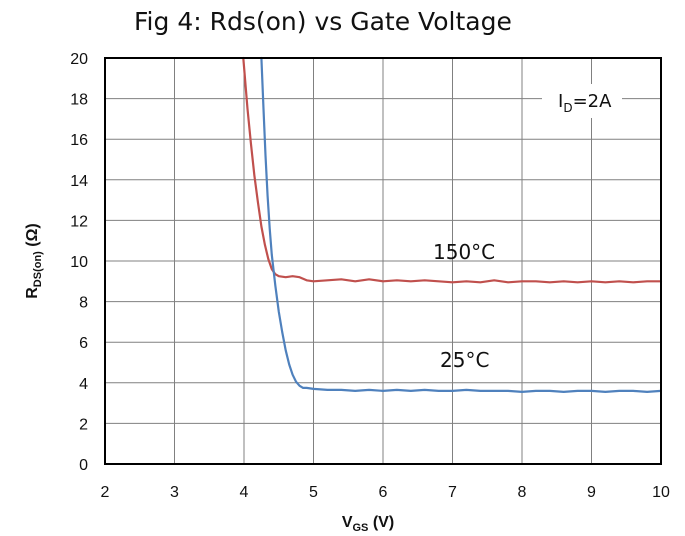 The width and height of the screenshot is (685, 536). I want to click on x-tick-label: 3, so click(174, 492).